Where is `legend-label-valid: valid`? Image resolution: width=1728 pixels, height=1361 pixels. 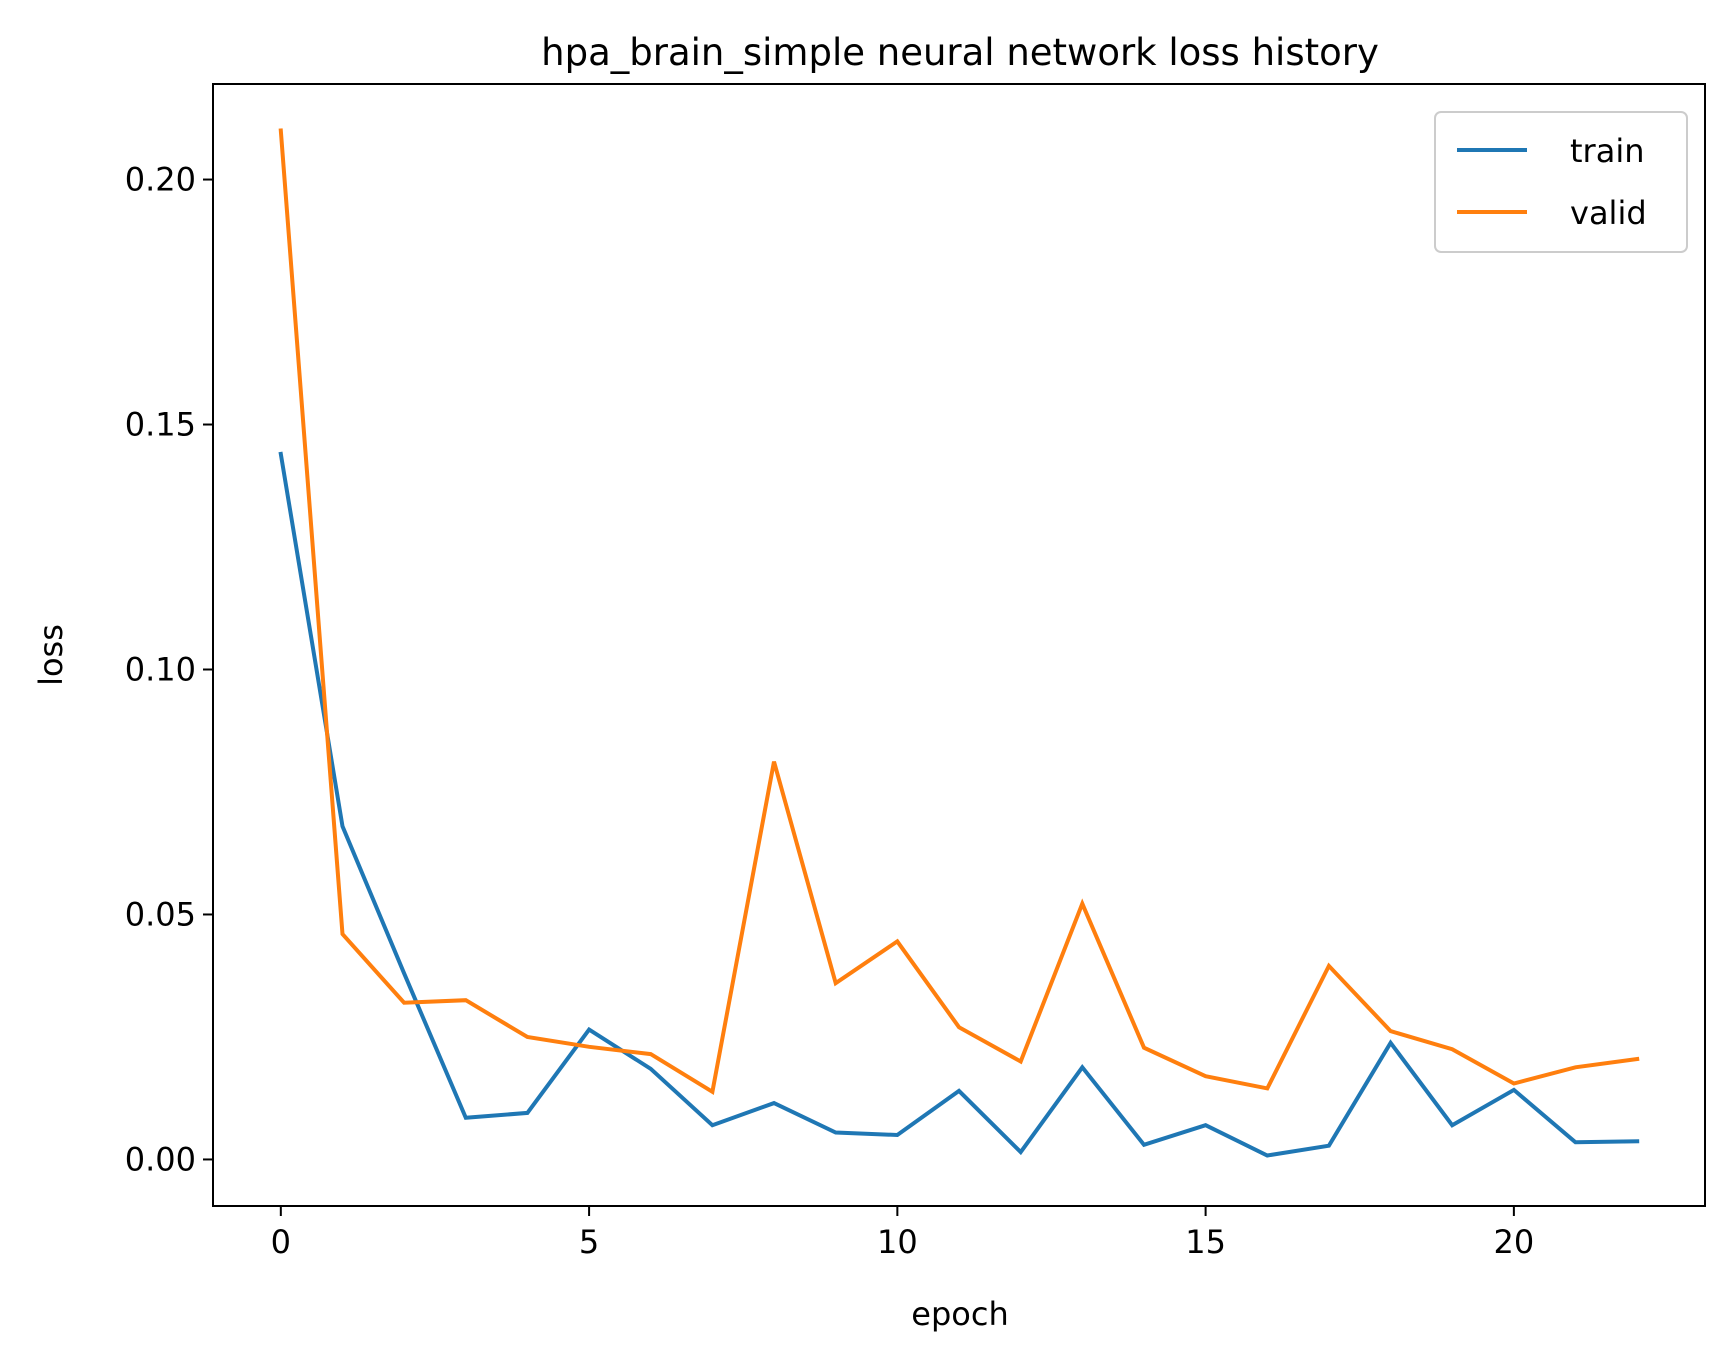
legend-label-valid: valid is located at coordinates (1608, 213).